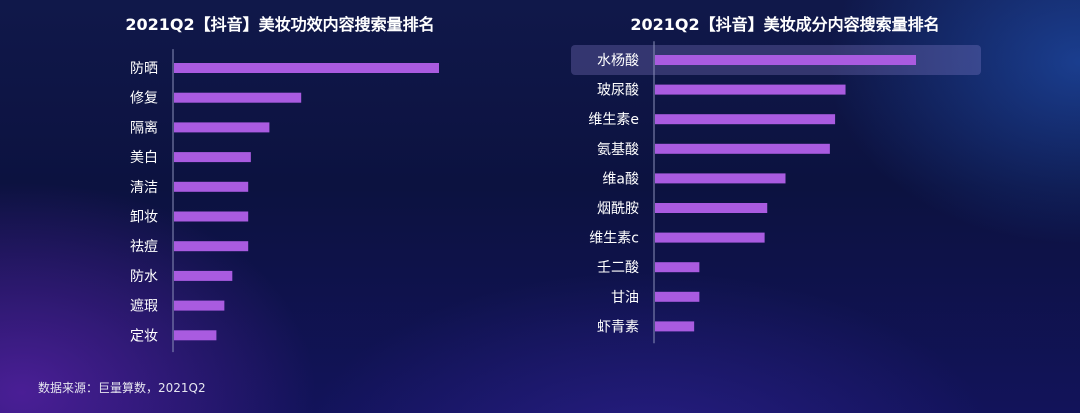 This screenshot has height=413, width=1080. What do you see at coordinates (144, 277) in the screenshot?
I see `efficacy-category-label: 防水` at bounding box center [144, 277].